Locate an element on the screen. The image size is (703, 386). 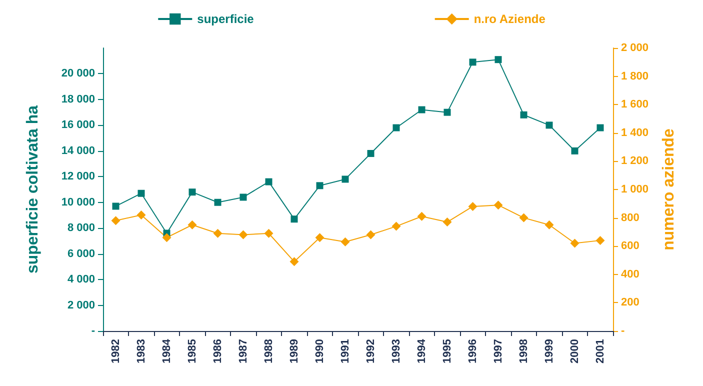
y-tick-label: 2 000 is located at coordinates (81, 305).